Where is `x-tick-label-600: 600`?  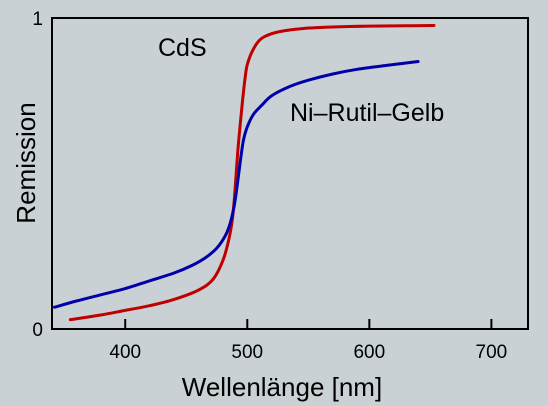
x-tick-label-600: 600 is located at coordinates (369, 352).